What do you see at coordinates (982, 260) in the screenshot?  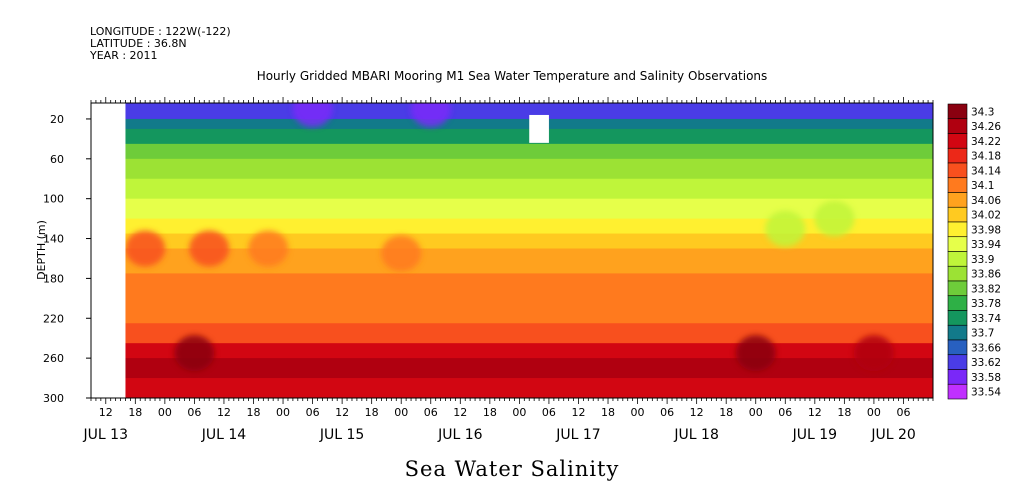 I see `colorbar-label: 33.9` at bounding box center [982, 260].